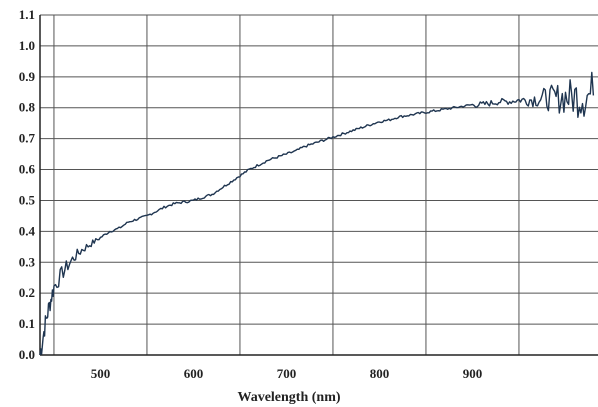  I want to click on y-tick-label-3: 0.3, so click(27, 261).